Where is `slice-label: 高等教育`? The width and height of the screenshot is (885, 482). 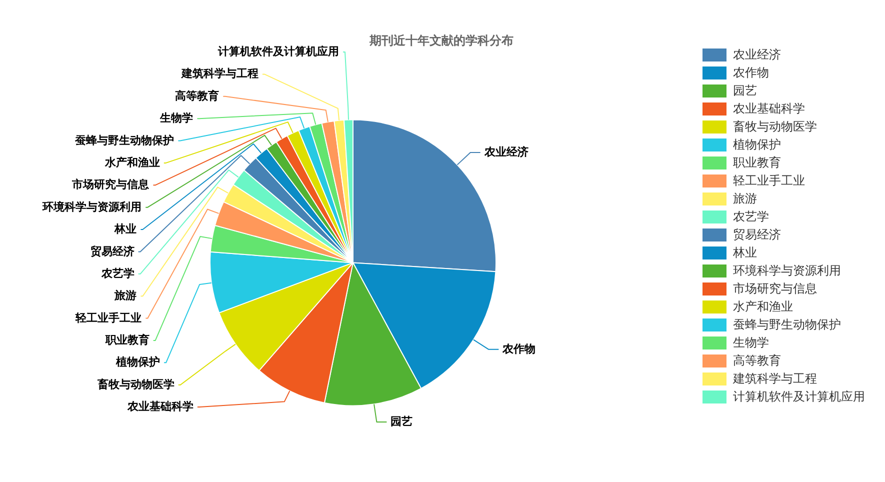 slice-label: 高等教育 is located at coordinates (197, 95).